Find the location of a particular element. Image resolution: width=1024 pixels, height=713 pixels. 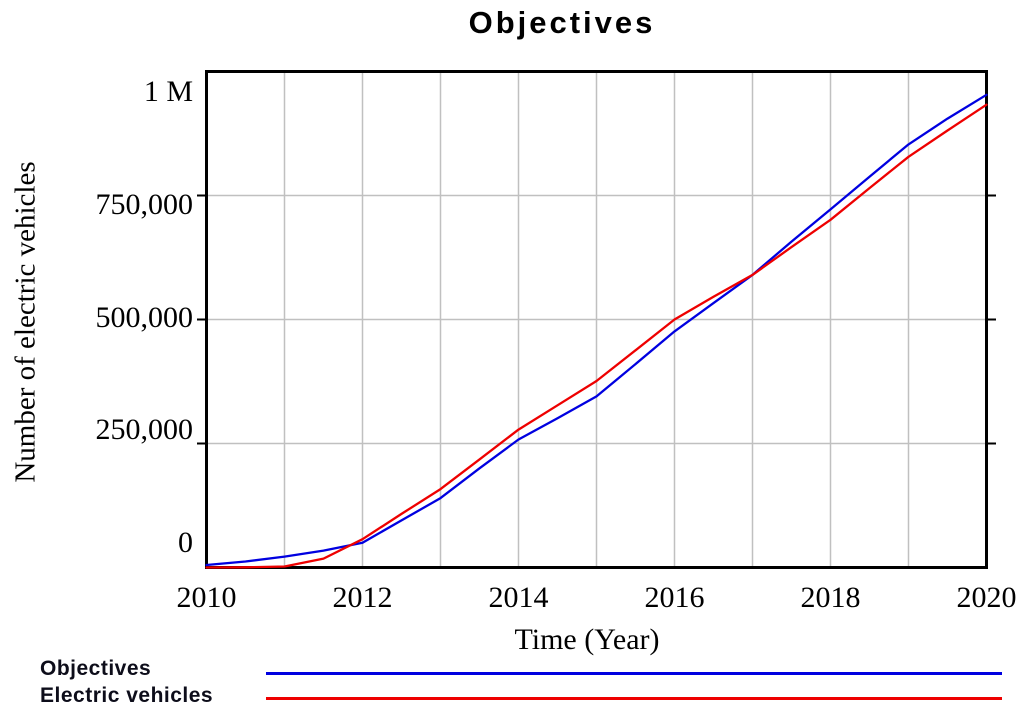

y-tick-label: 1 M is located at coordinates (168, 91).